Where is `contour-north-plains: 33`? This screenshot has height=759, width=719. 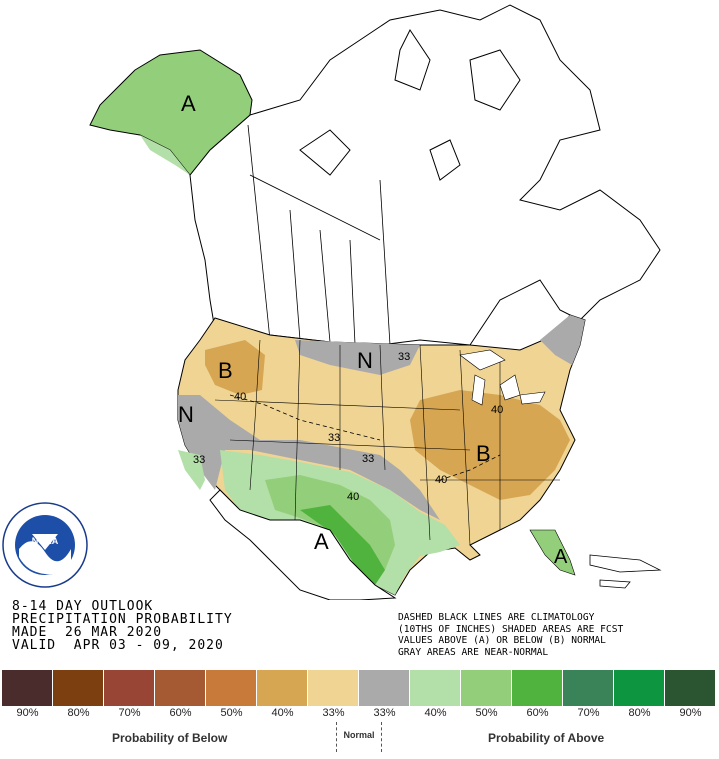
contour-north-plains: 33 is located at coordinates (404, 357).